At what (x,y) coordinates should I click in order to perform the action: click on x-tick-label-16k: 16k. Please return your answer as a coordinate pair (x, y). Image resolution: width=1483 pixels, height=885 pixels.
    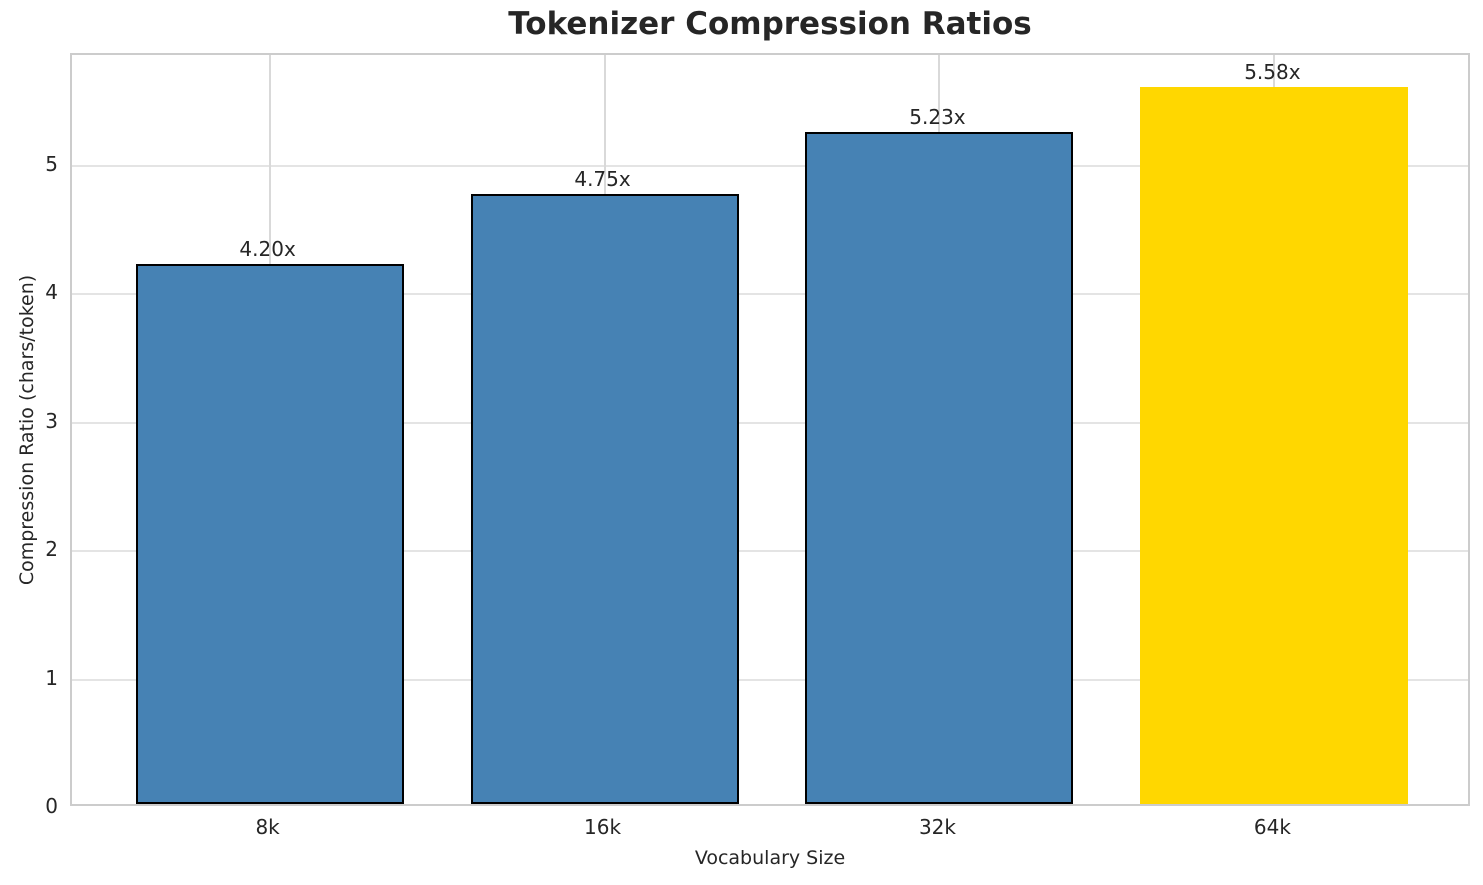
    Looking at the image, I should click on (603, 827).